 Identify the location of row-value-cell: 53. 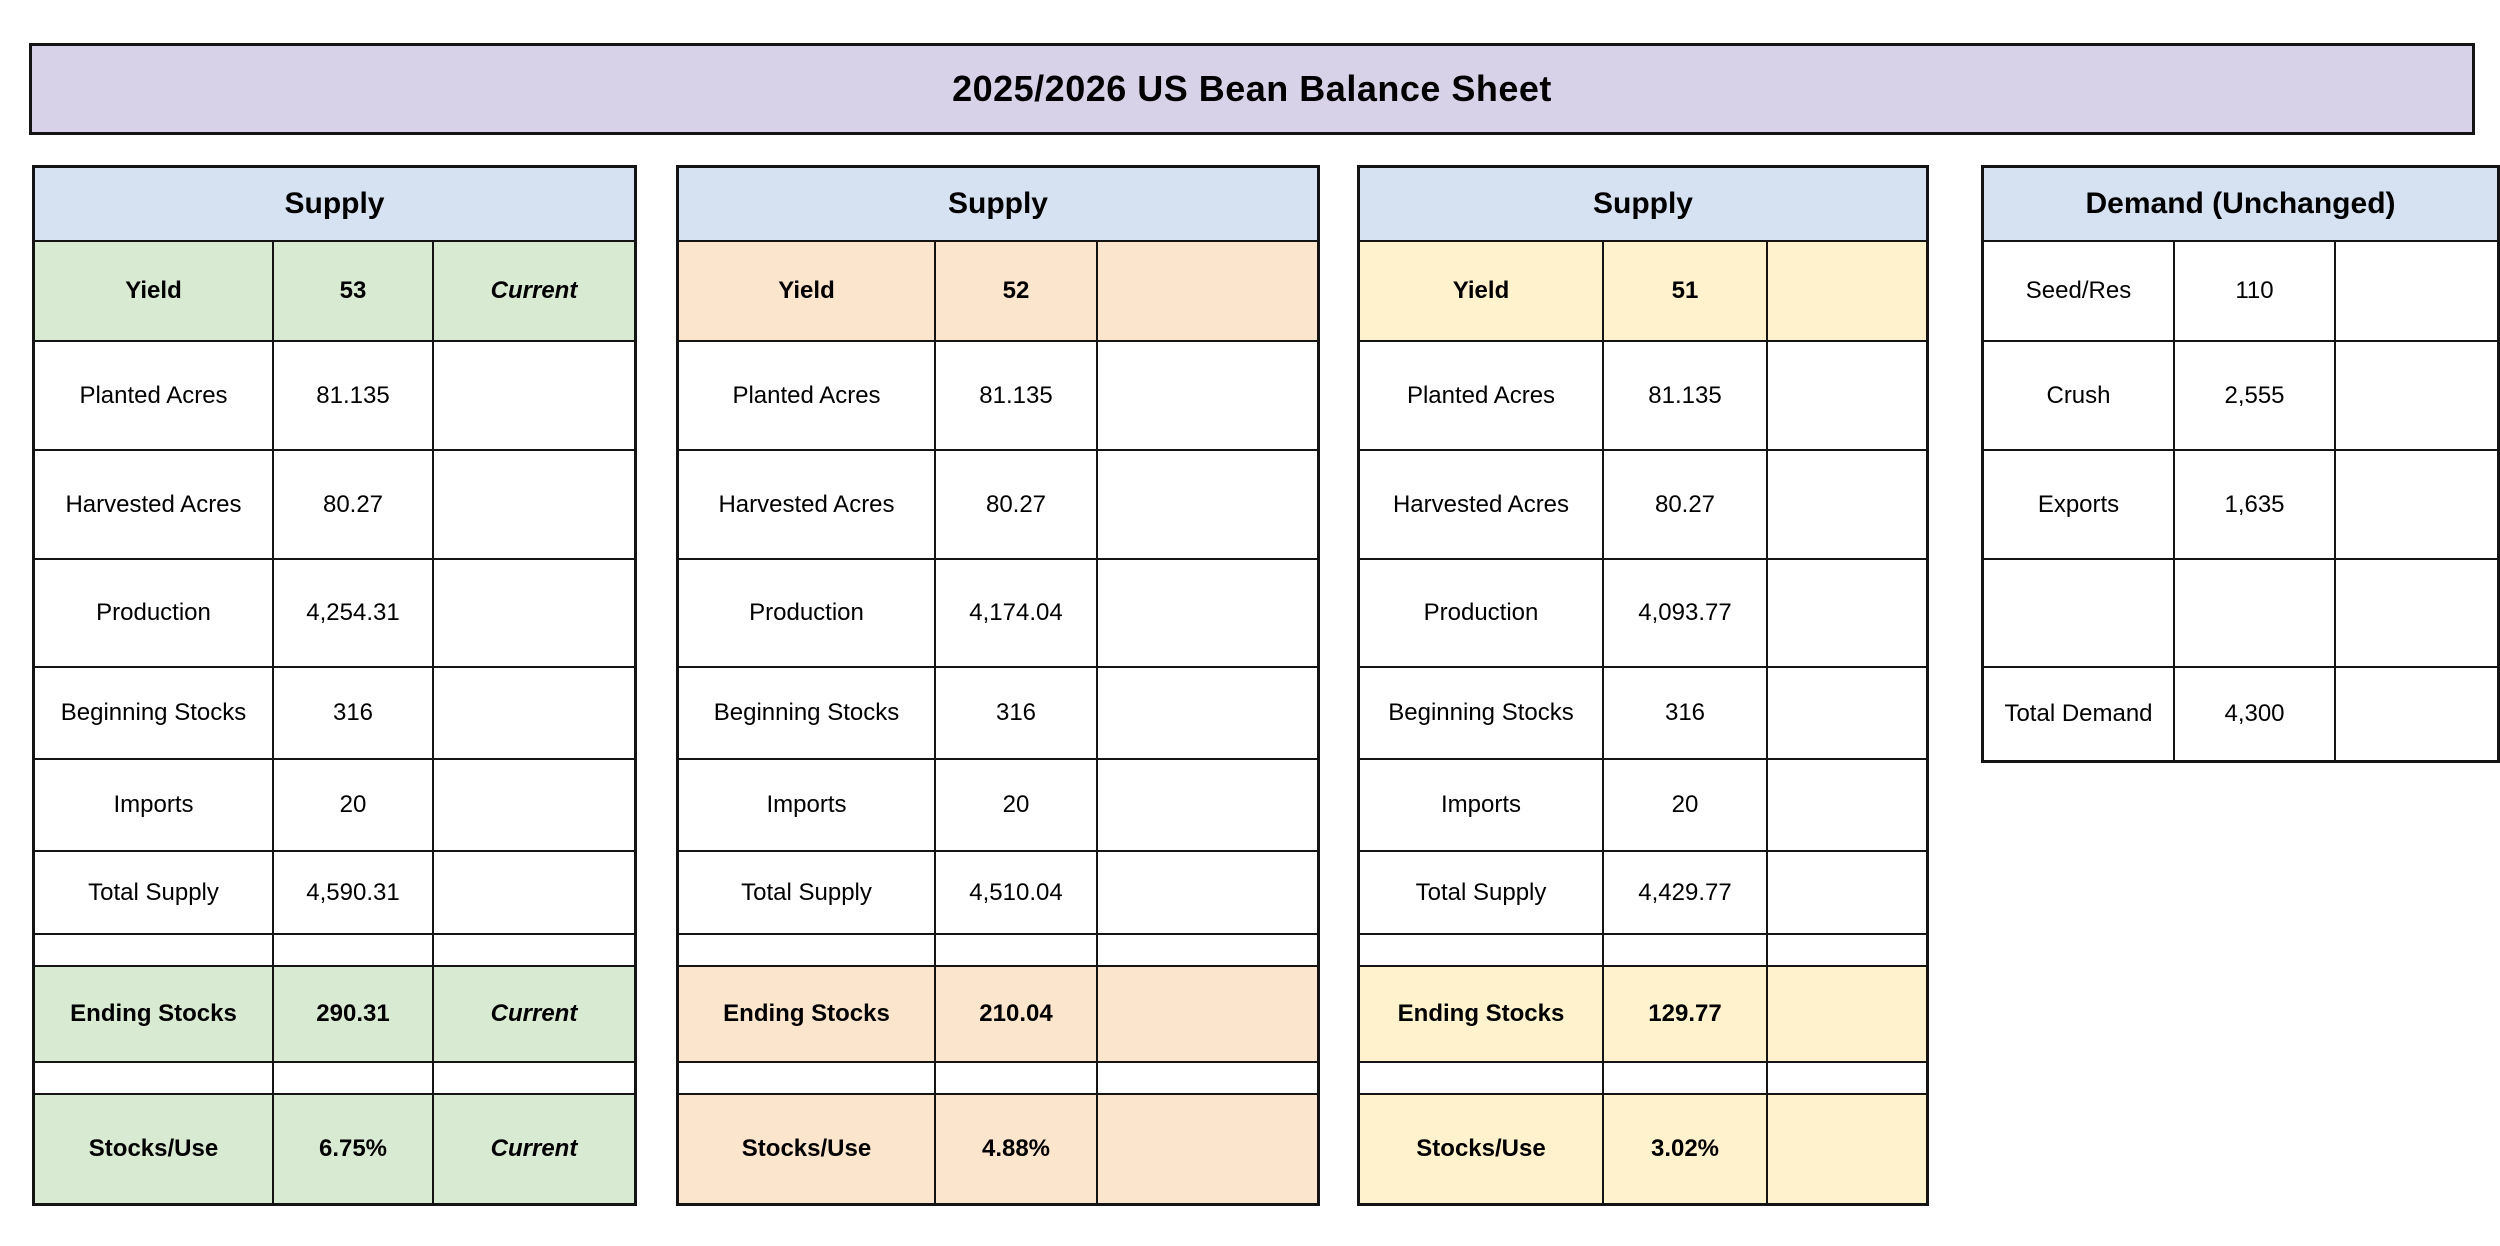
(354, 292).